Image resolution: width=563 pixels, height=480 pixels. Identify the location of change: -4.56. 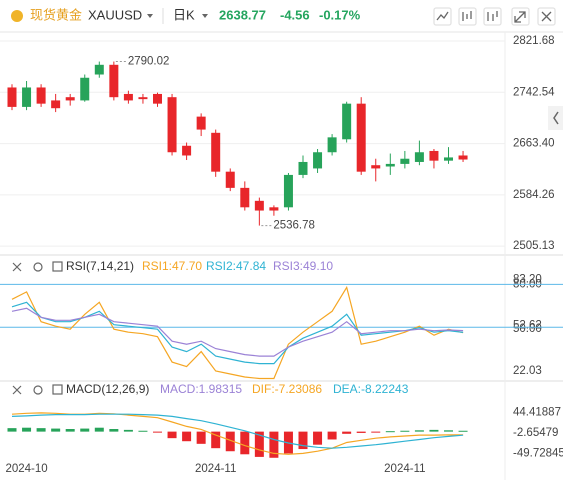
(295, 14).